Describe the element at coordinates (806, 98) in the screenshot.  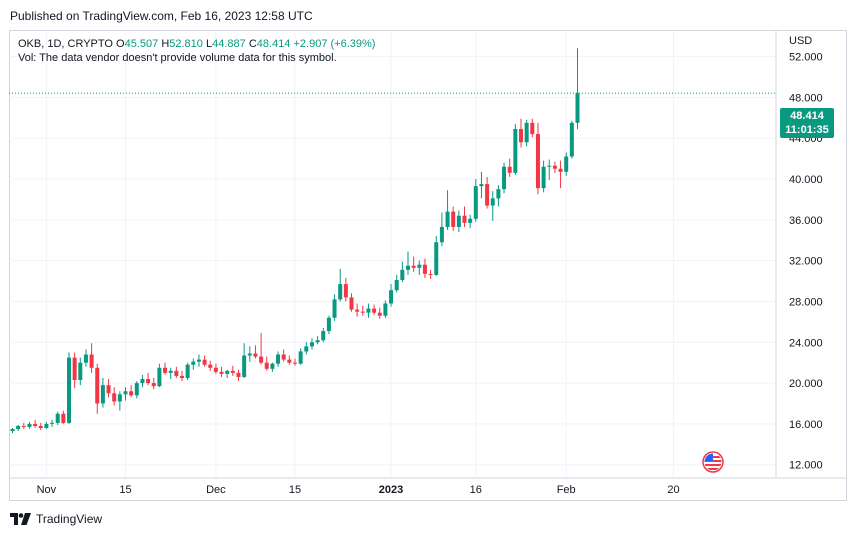
I see `y-tick-label: 48.000` at that location.